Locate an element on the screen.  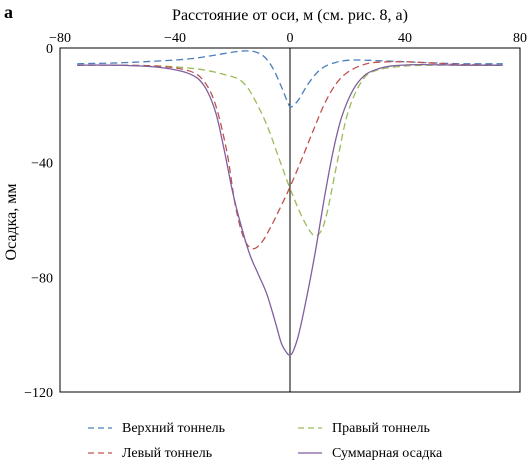
y-tick-labels: 0 −40 −80 −120 is located at coordinates (38, 221).